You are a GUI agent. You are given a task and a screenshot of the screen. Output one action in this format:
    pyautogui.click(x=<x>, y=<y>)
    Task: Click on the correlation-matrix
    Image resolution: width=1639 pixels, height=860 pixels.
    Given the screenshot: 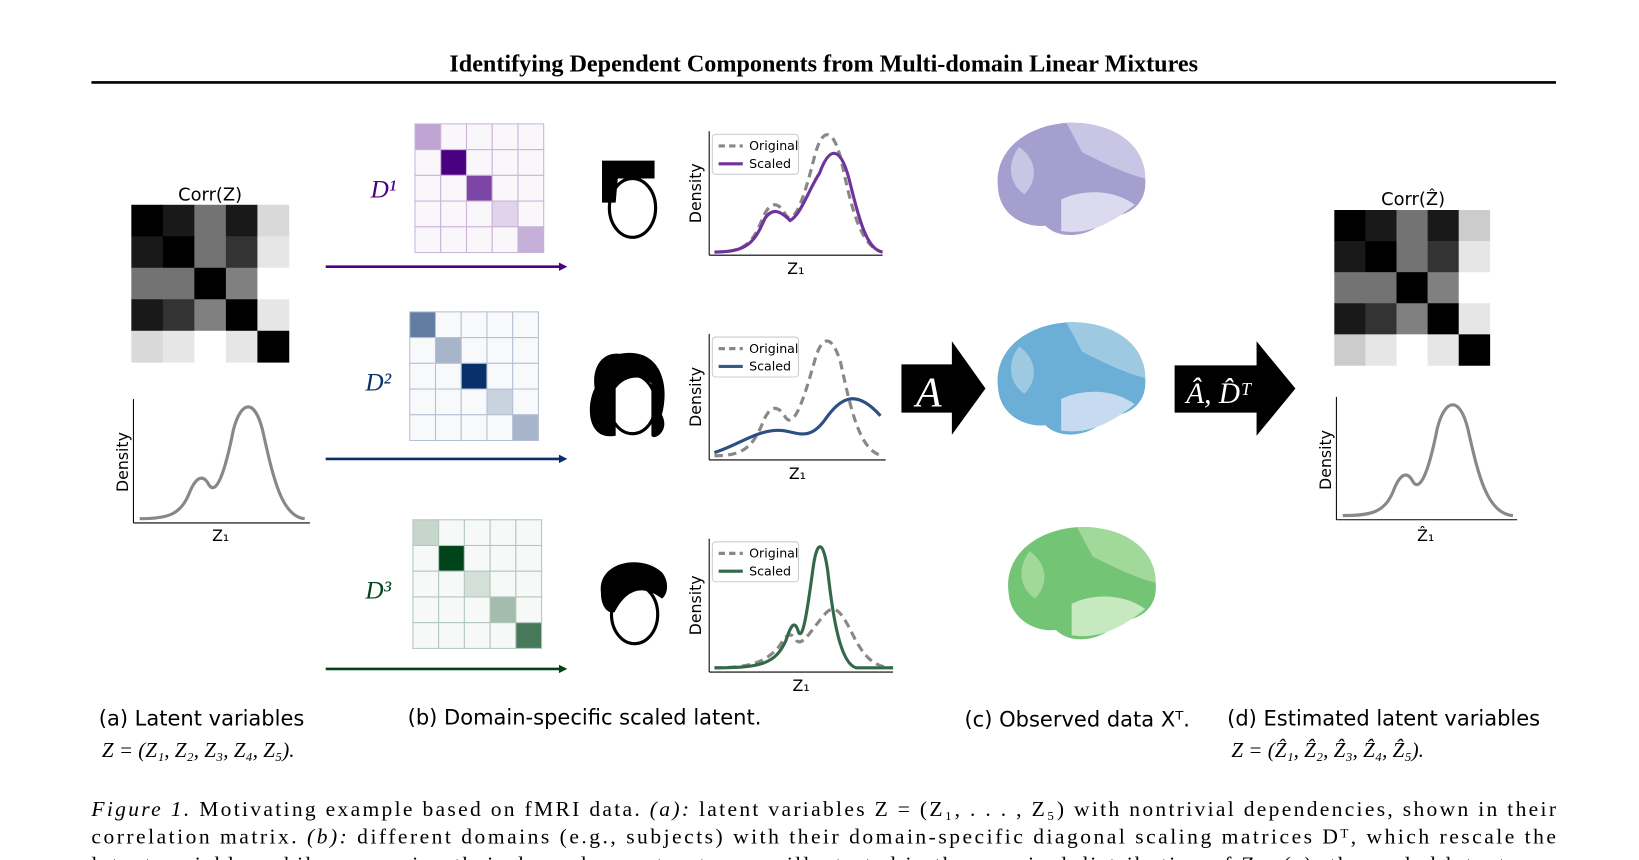 What is the action you would take?
    pyautogui.click(x=1412, y=288)
    